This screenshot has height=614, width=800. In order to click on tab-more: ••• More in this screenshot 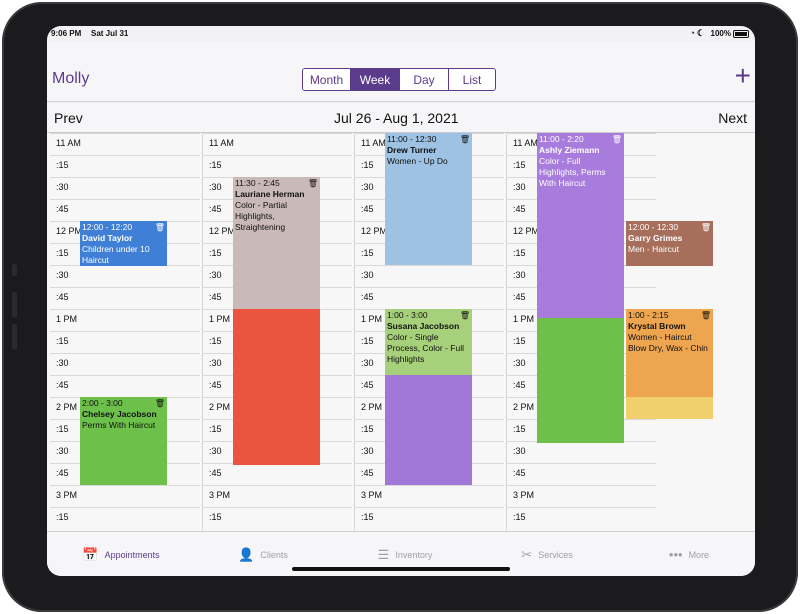, I will do `click(687, 554)`.